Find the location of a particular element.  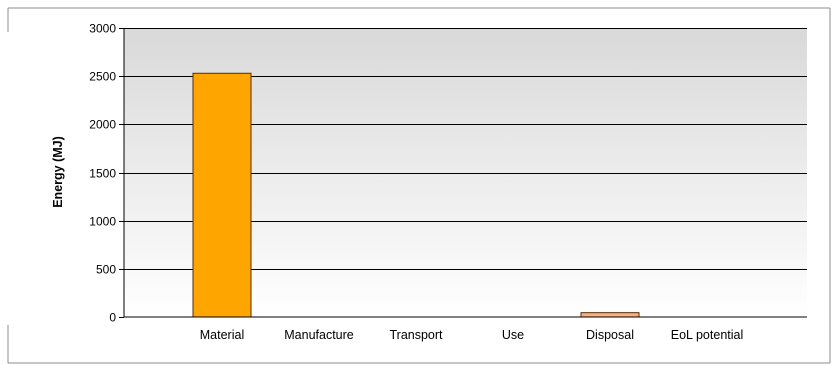

y-tick-label: 500 is located at coordinates (106, 270).